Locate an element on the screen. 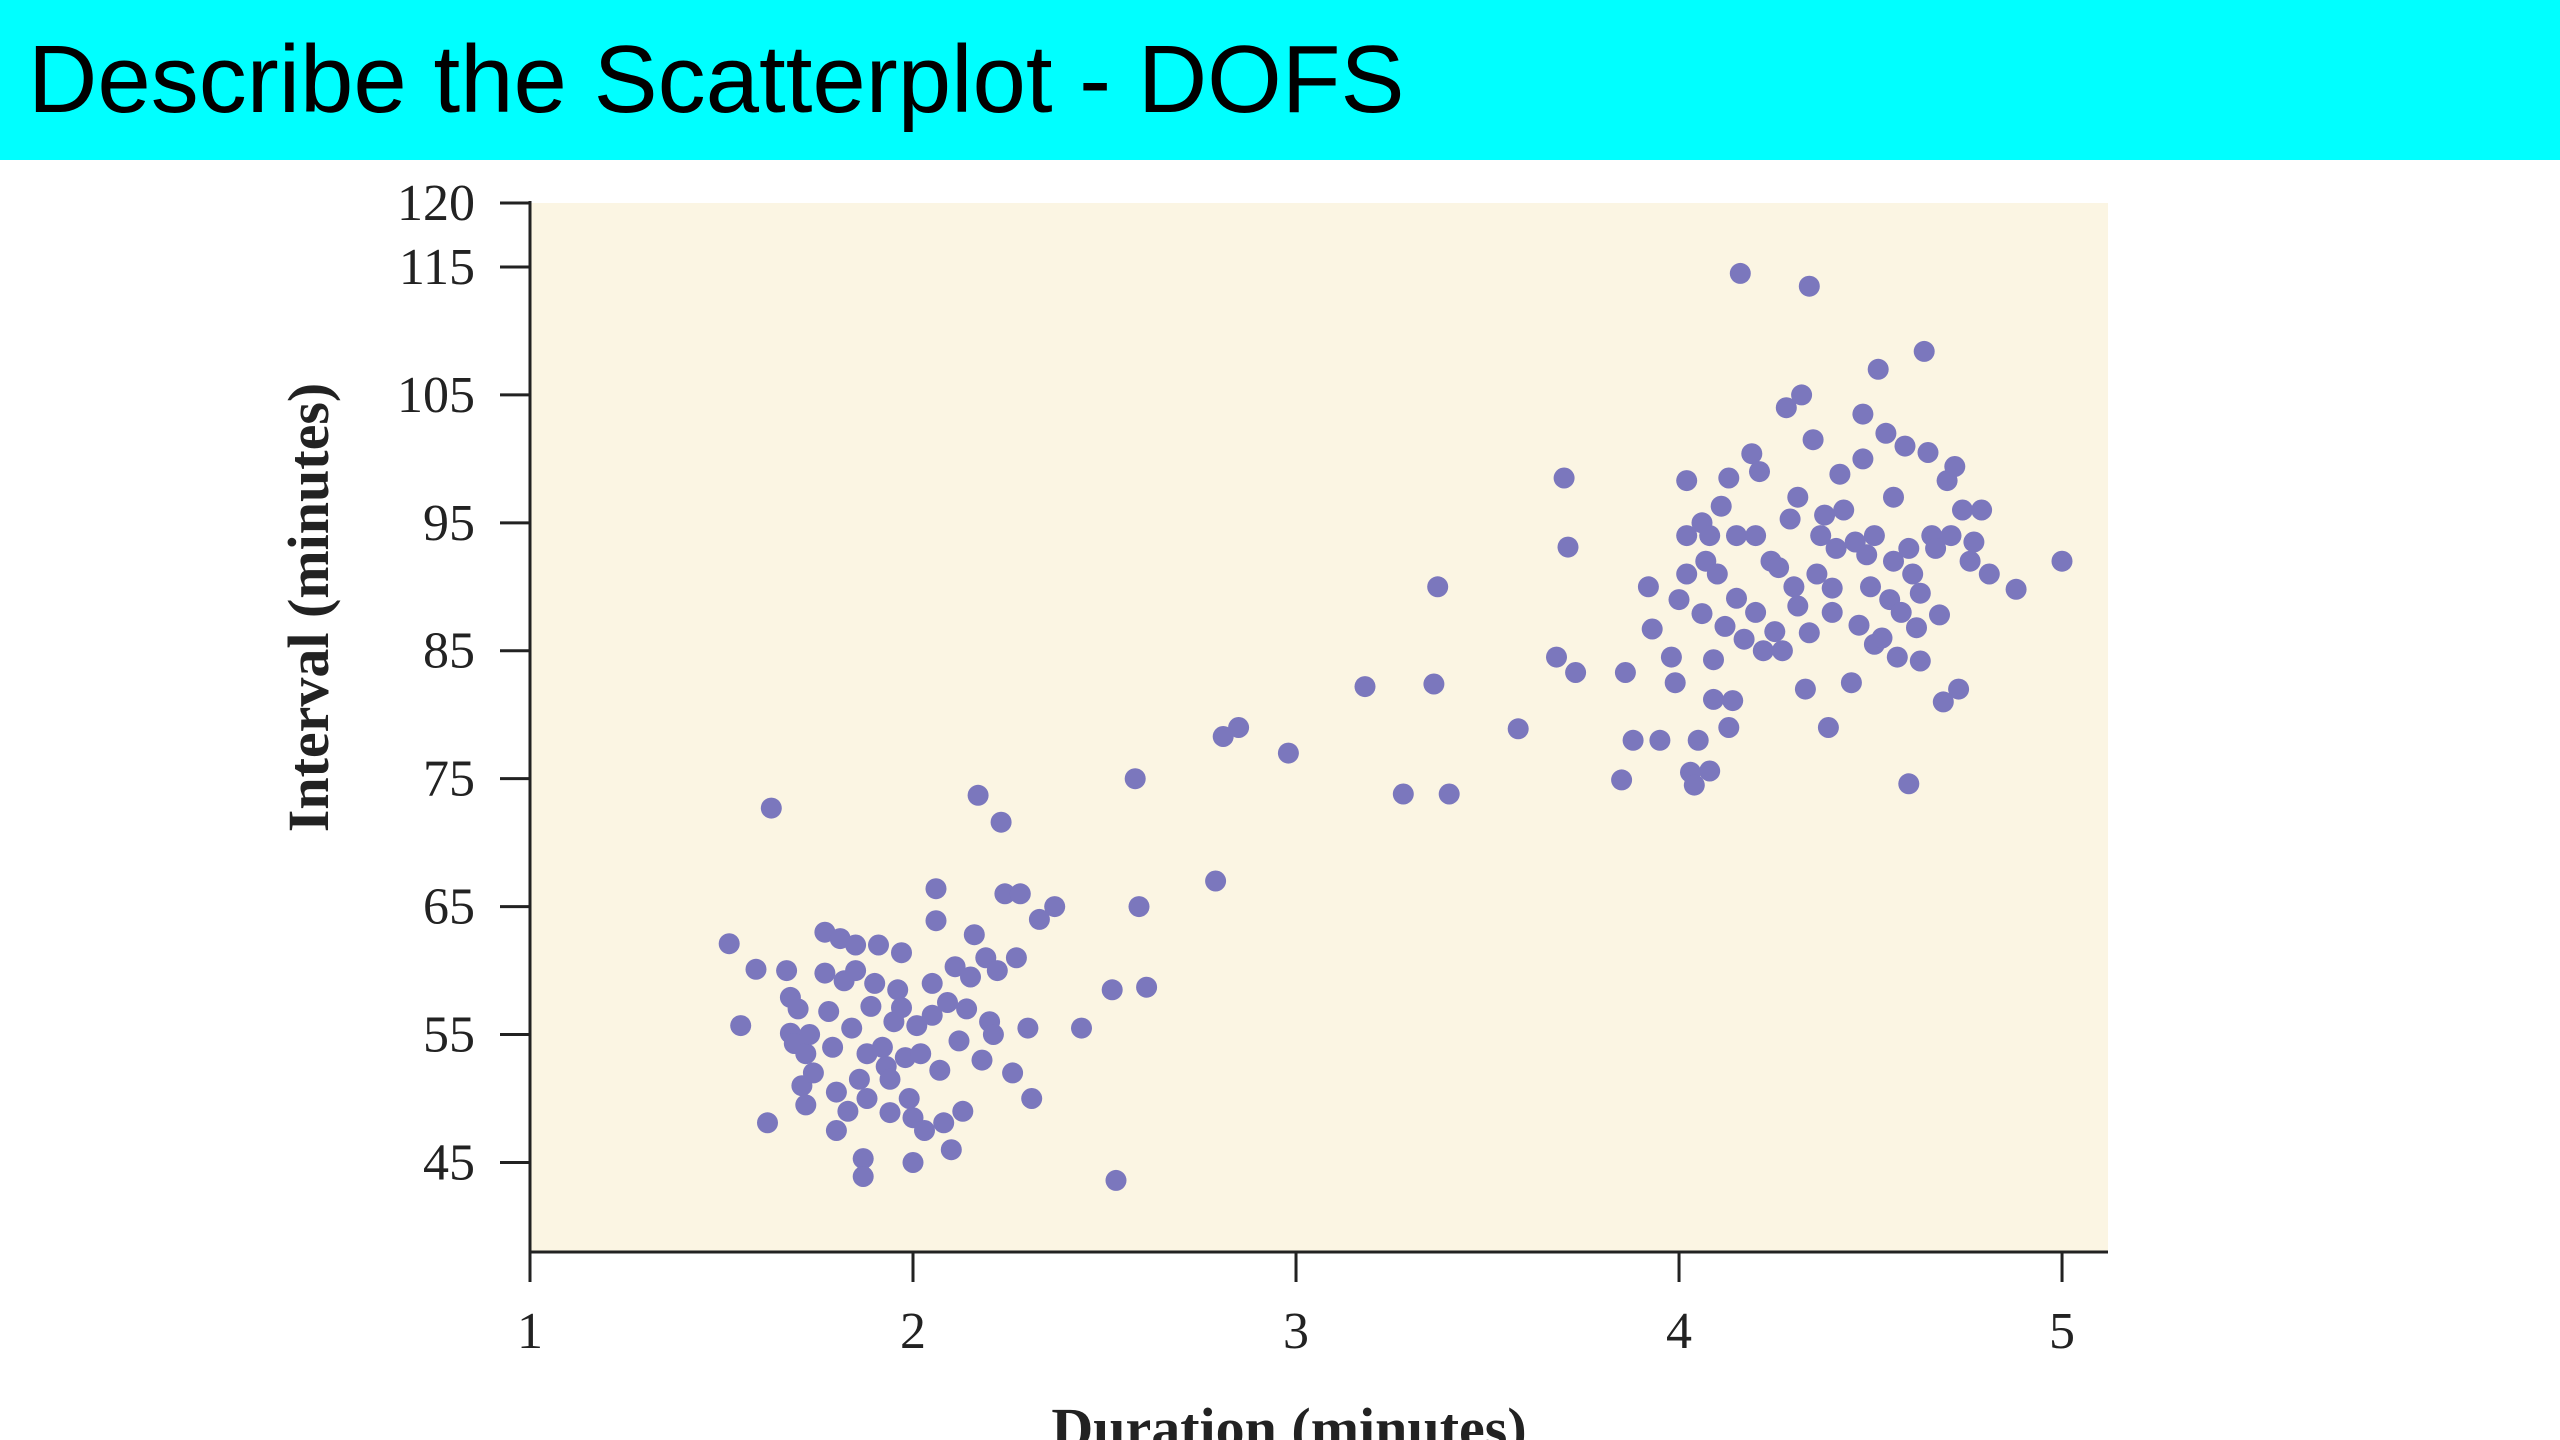 Image resolution: width=2560 pixels, height=1440 pixels. y-tick-label: 105 is located at coordinates (436, 395).